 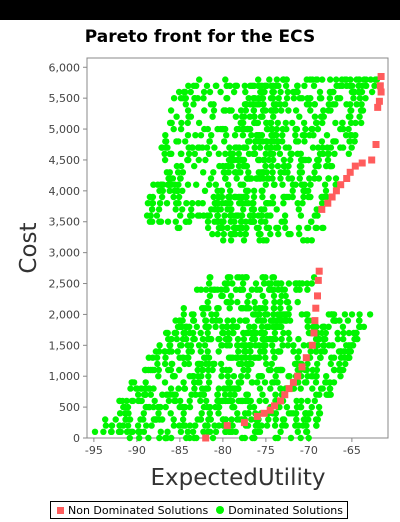 I want to click on x-tick-label: -75, so click(x=266, y=450).